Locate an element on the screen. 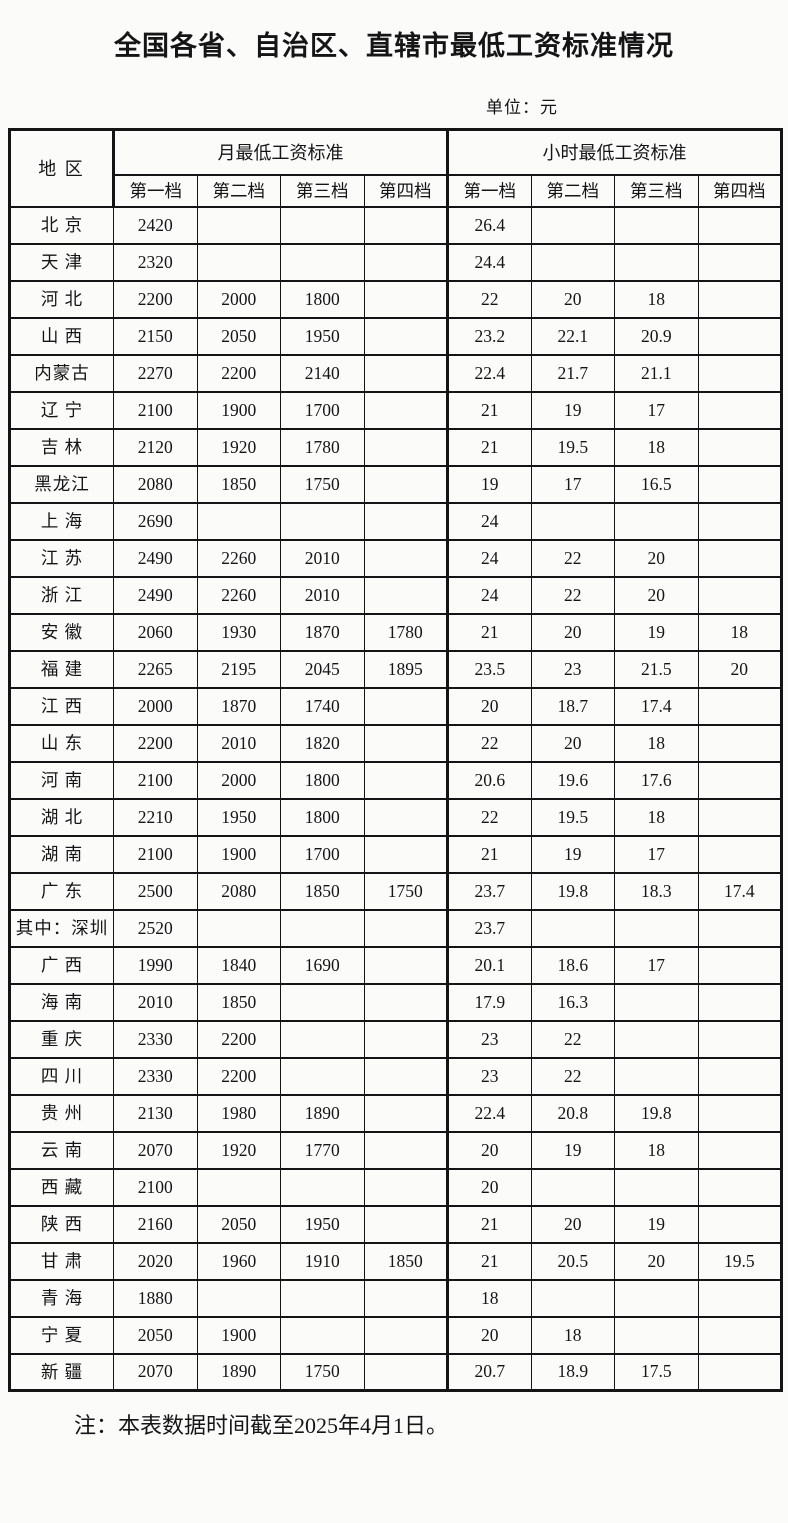  hour-tier3-cell: 21.1 is located at coordinates (656, 373).